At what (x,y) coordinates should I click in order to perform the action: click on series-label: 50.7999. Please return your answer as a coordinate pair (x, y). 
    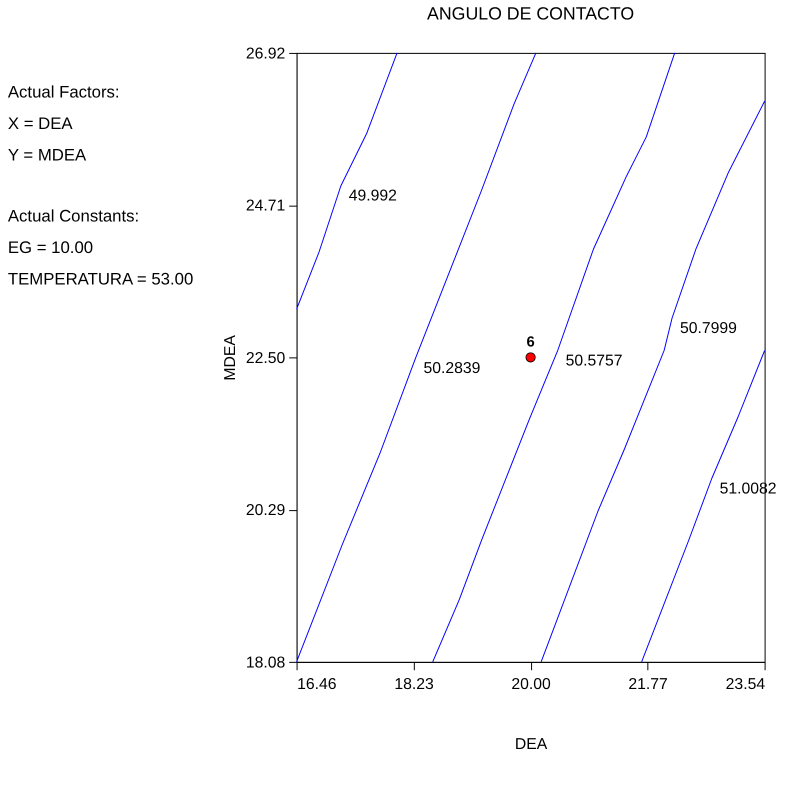
    Looking at the image, I should click on (709, 328).